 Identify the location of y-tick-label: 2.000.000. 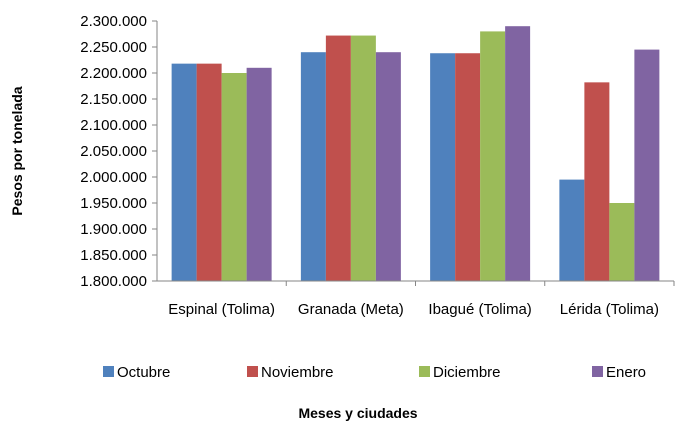
(113, 177).